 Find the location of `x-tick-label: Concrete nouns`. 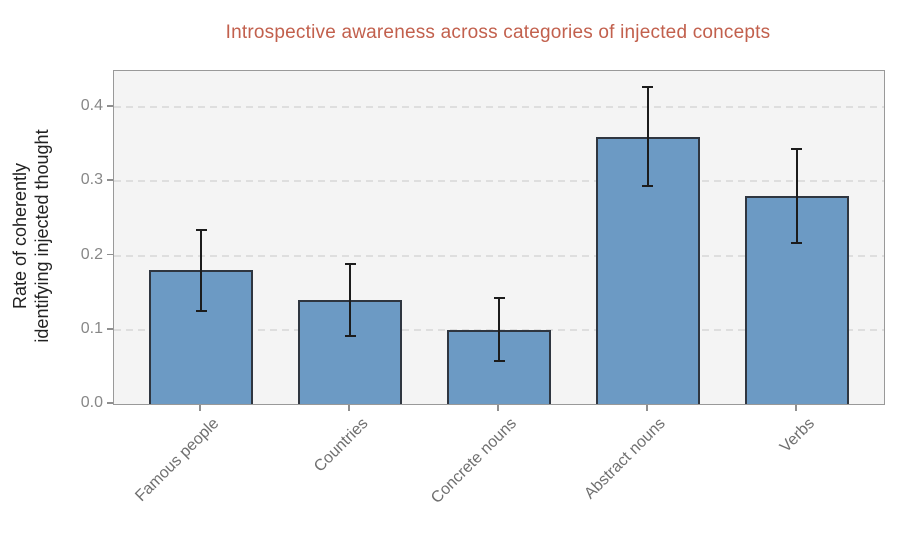

x-tick-label: Concrete nouns is located at coordinates (474, 461).